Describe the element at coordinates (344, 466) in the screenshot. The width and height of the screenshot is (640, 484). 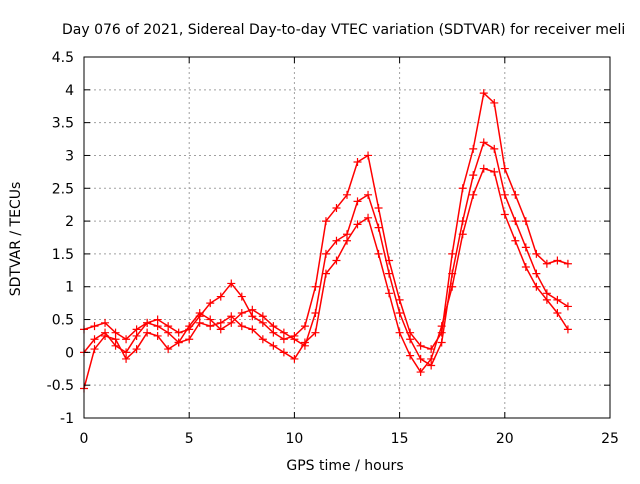
I see `x-axis-label: GPS time / hours` at that location.